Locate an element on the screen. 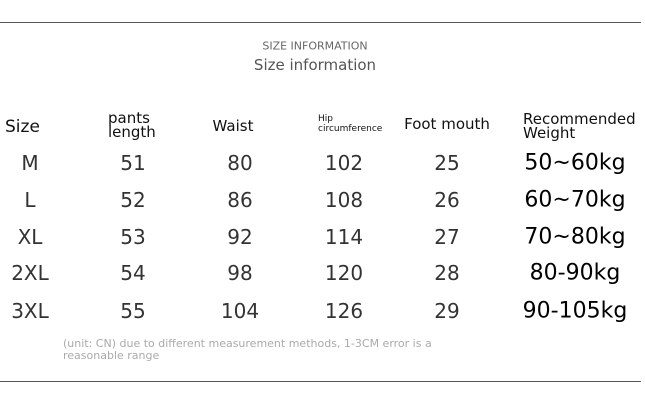  column-header: Waist is located at coordinates (233, 126).